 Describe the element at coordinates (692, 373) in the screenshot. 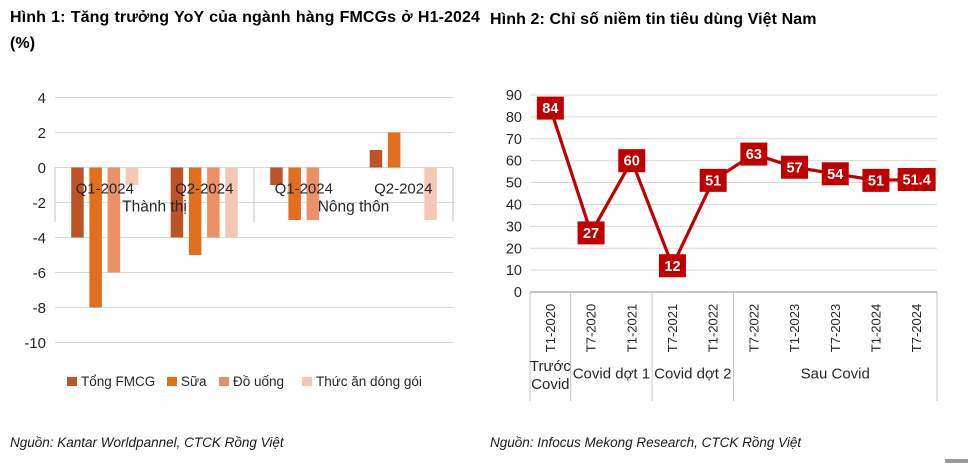

I see `x-group-label: Covid dợt 2` at that location.